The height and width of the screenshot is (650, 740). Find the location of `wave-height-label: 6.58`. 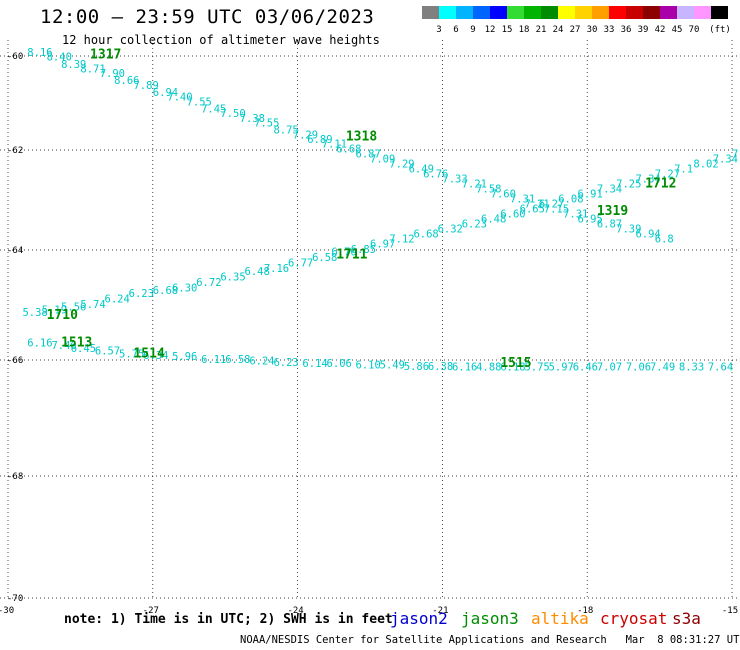

wave-height-label: 6.58 is located at coordinates (324, 258).